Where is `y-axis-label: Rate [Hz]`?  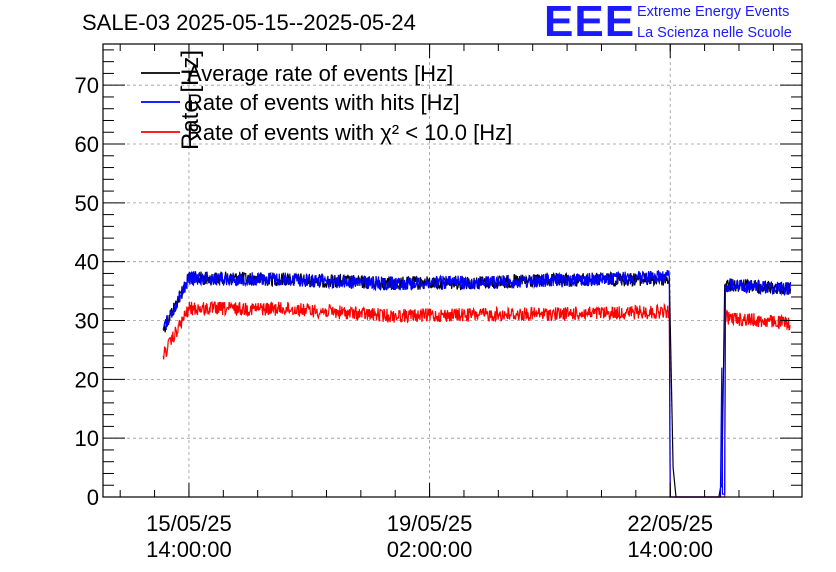 y-axis-label: Rate [Hz] is located at coordinates (190, 100).